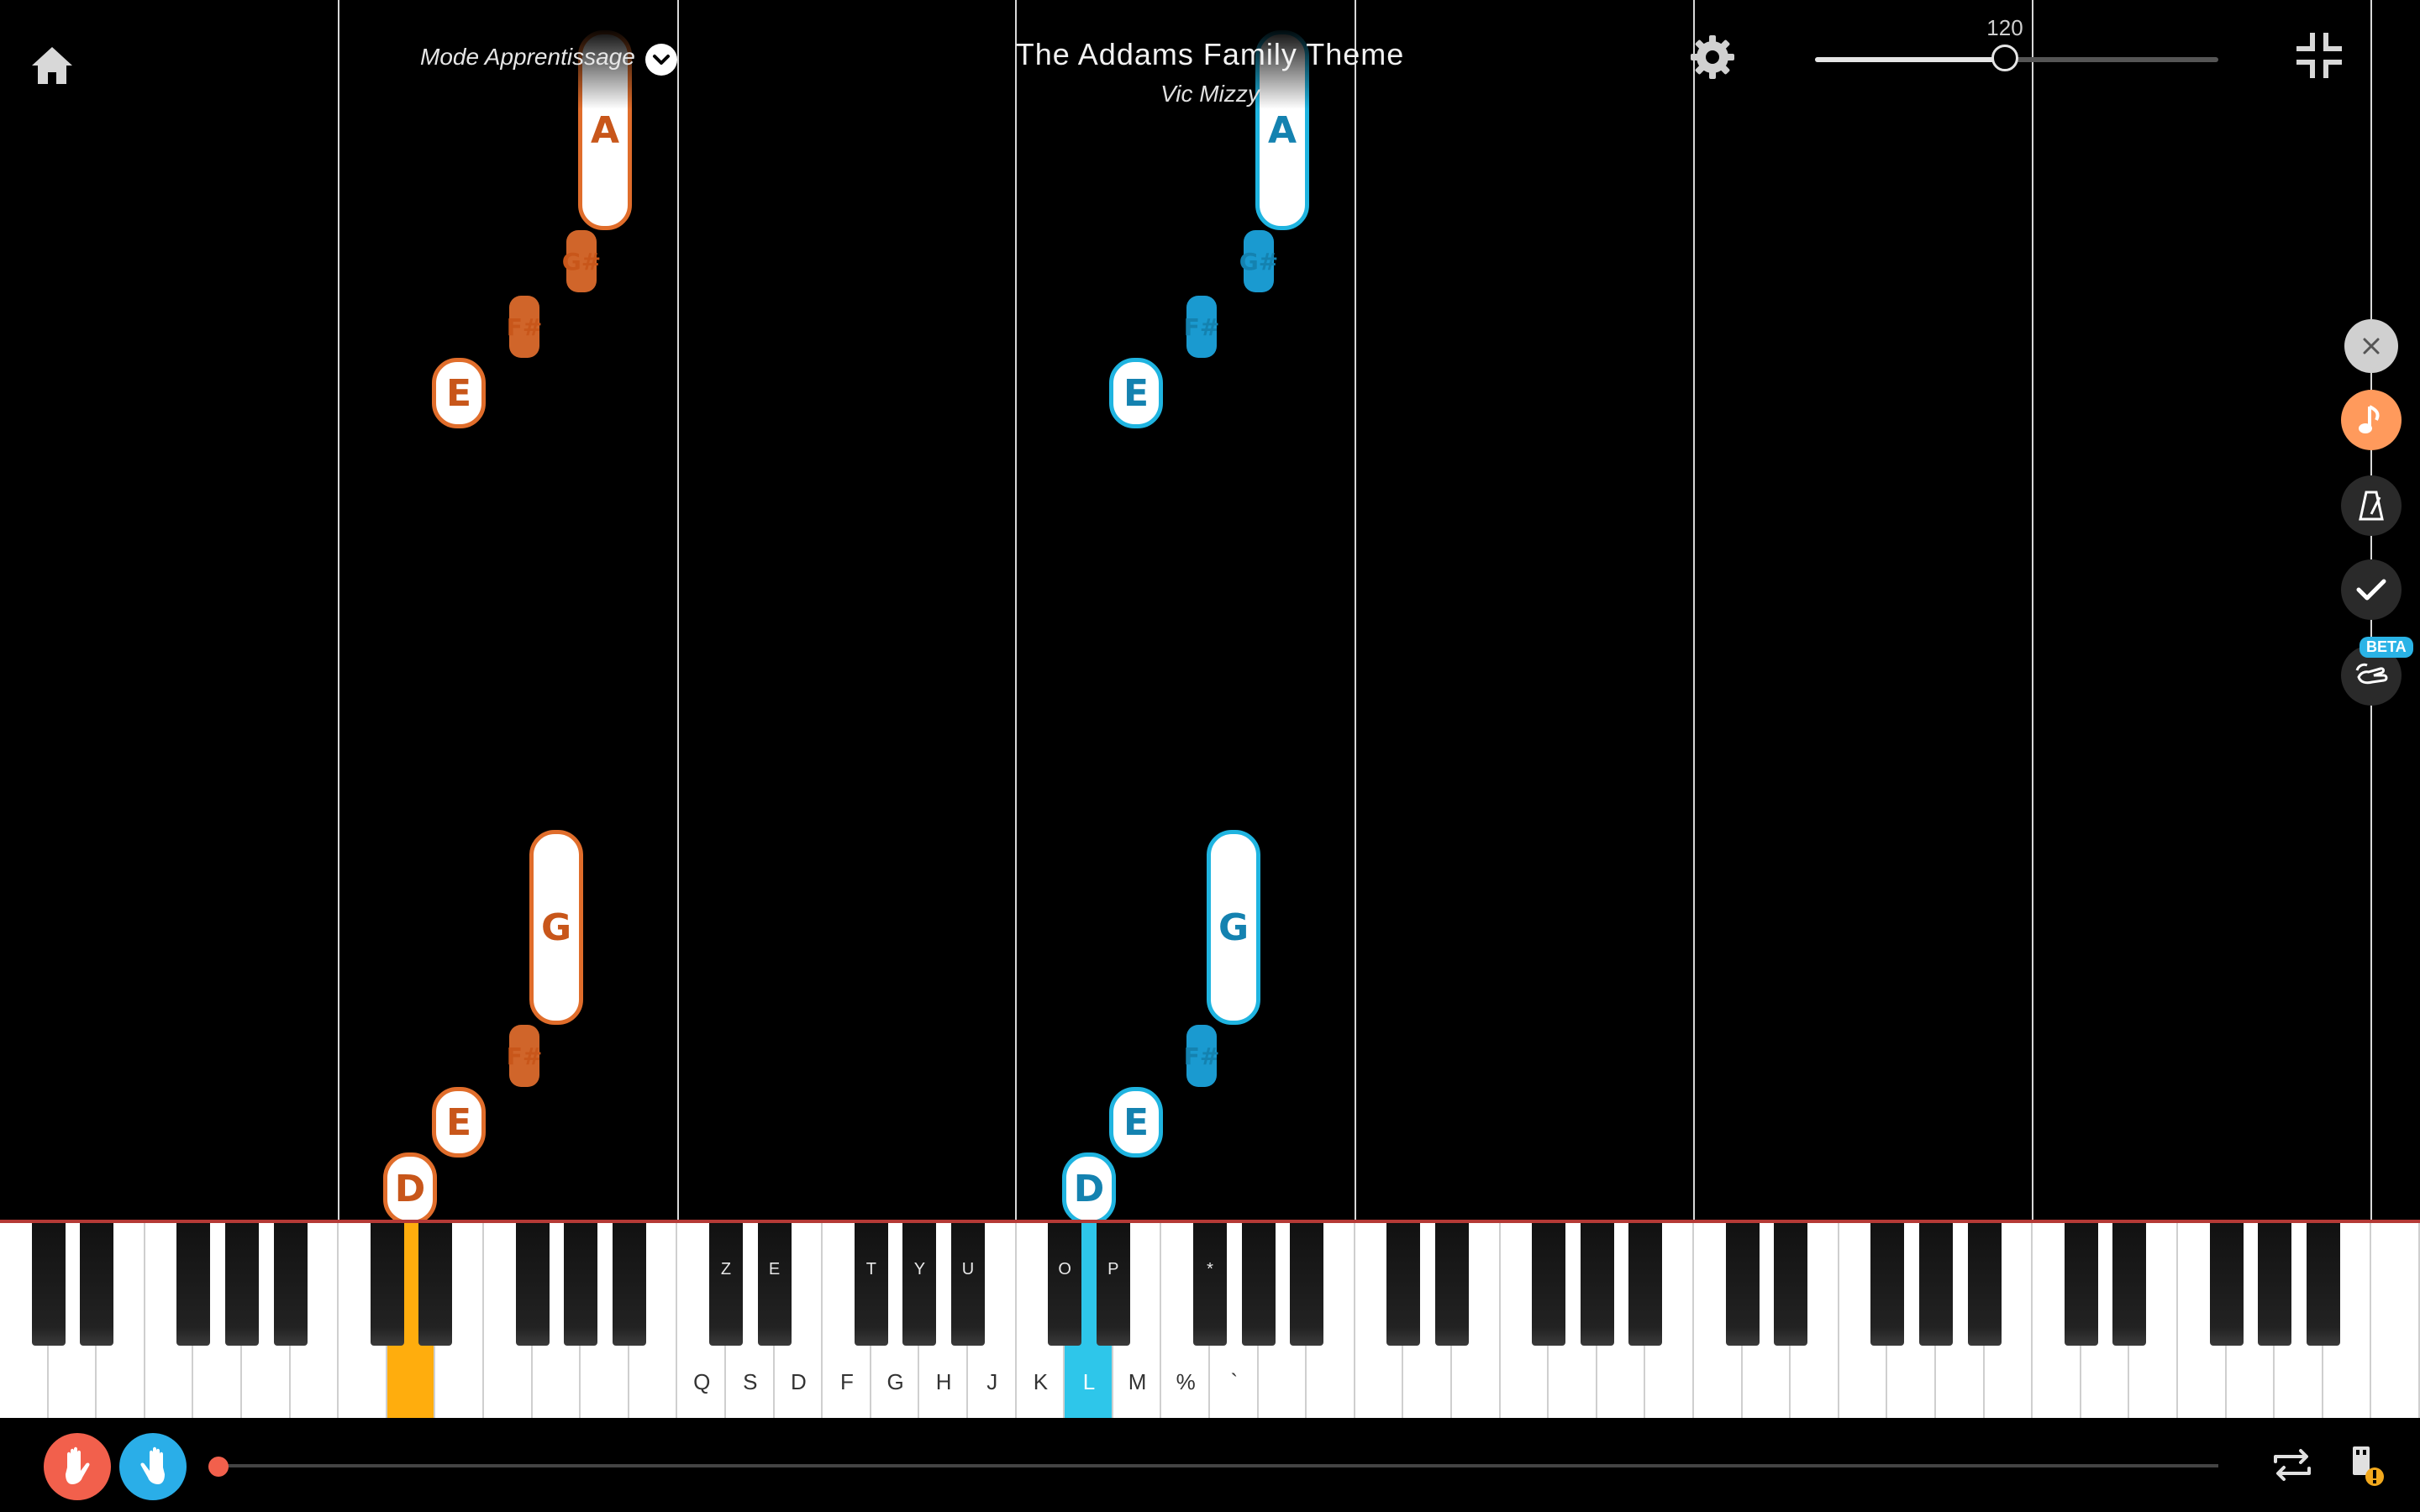  What do you see at coordinates (218, 1467) in the screenshot?
I see `song-progress-knob` at bounding box center [218, 1467].